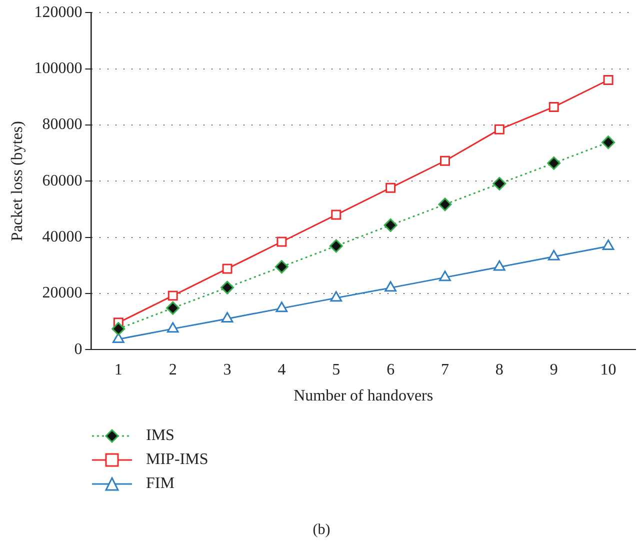  I want to click on text: (b), so click(322, 530).